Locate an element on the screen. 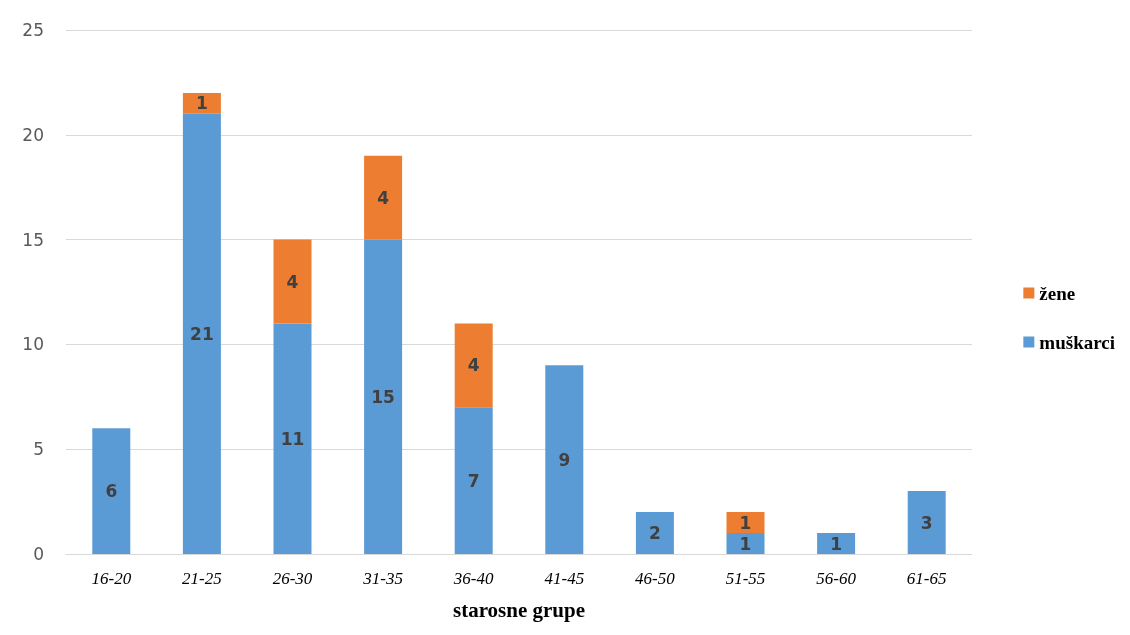 The image size is (1130, 635). data-label: 9 is located at coordinates (564, 459).